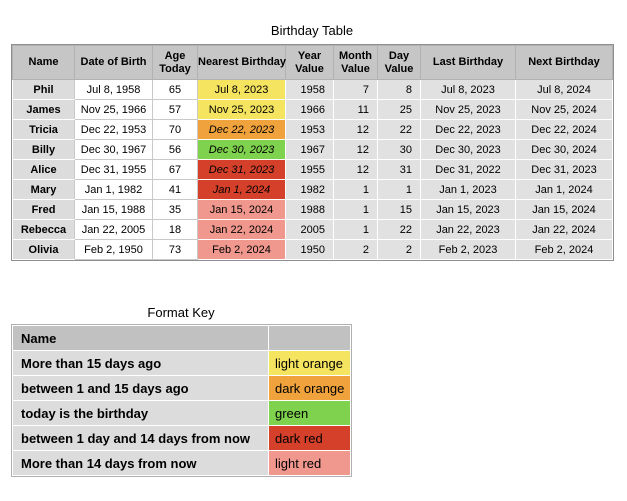  Describe the element at coordinates (399, 149) in the screenshot. I see `day-value-cell: 30` at that location.